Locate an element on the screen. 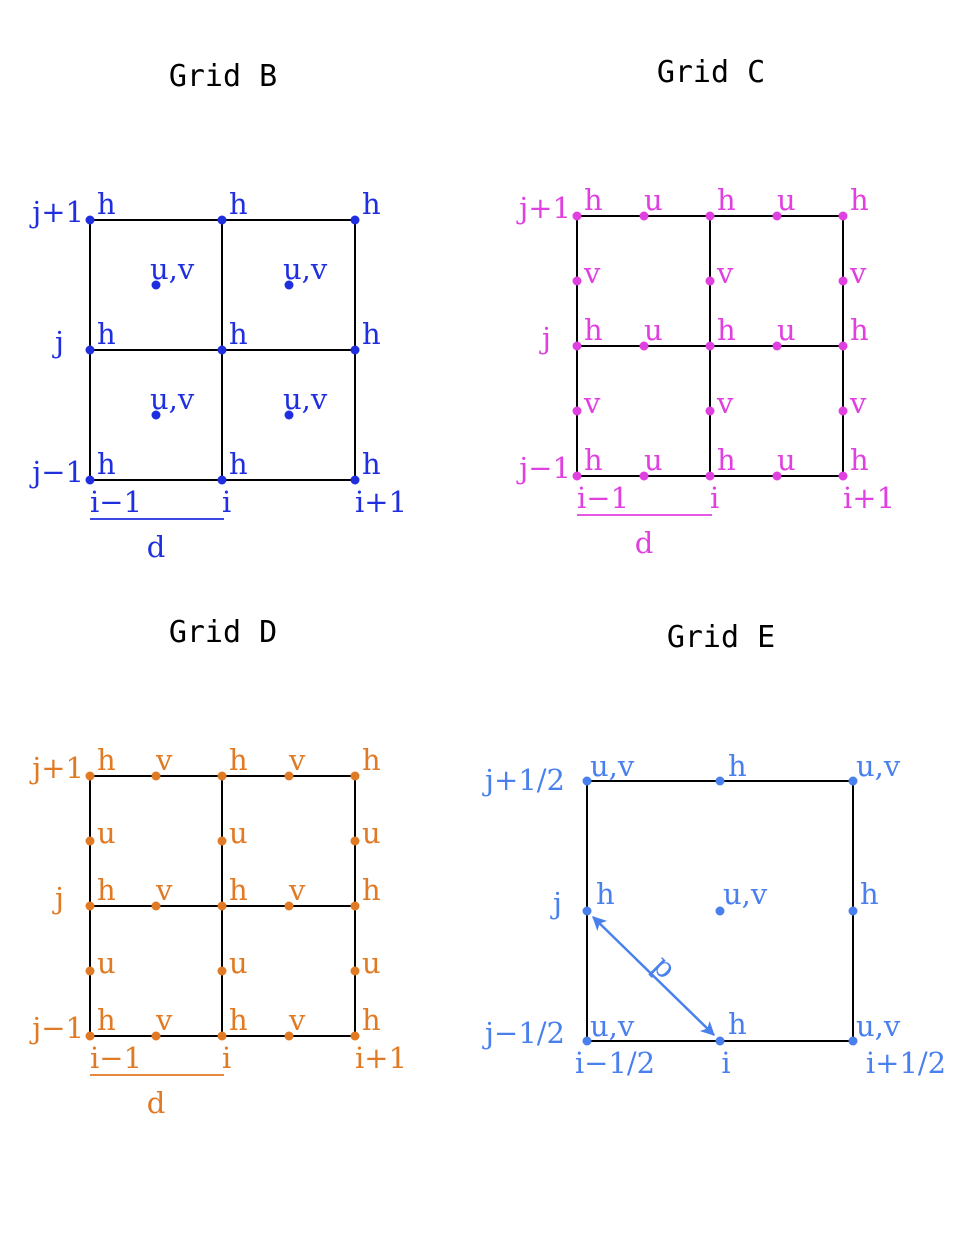 Image resolution: width=969 pixels, height=1254 pixels. grid-e-row-label-j: j is located at coordinates (556, 903).